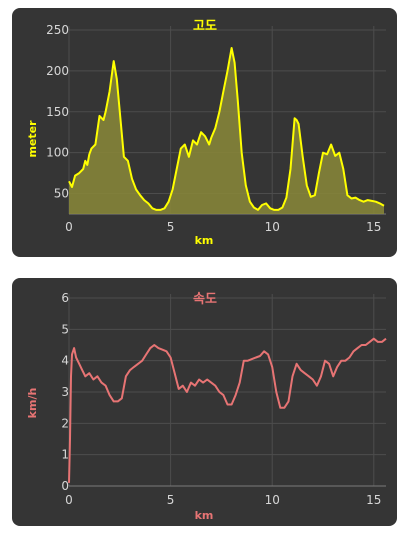 Image resolution: width=410 pixels, height=533 pixels. I want to click on speed-x-axis-label: km, so click(204, 515).